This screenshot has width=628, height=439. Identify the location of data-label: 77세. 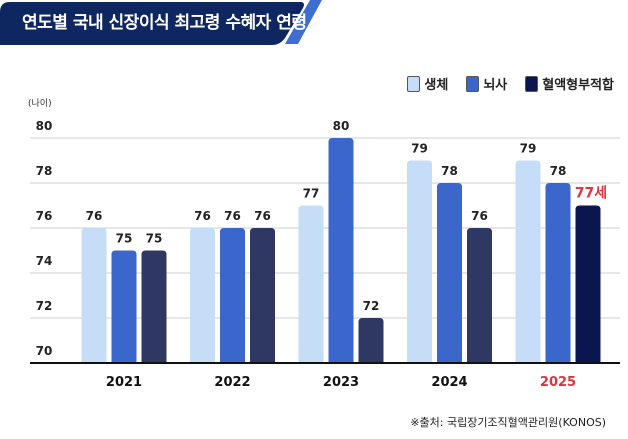
(591, 194).